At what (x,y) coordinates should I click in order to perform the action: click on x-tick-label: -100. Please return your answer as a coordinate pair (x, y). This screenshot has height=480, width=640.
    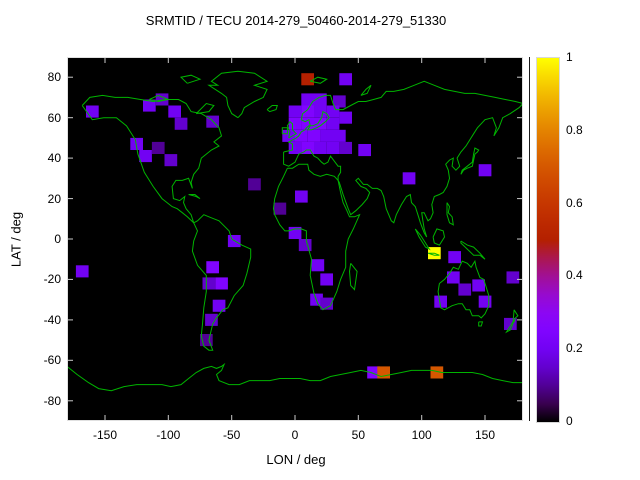
    Looking at the image, I should click on (168, 435).